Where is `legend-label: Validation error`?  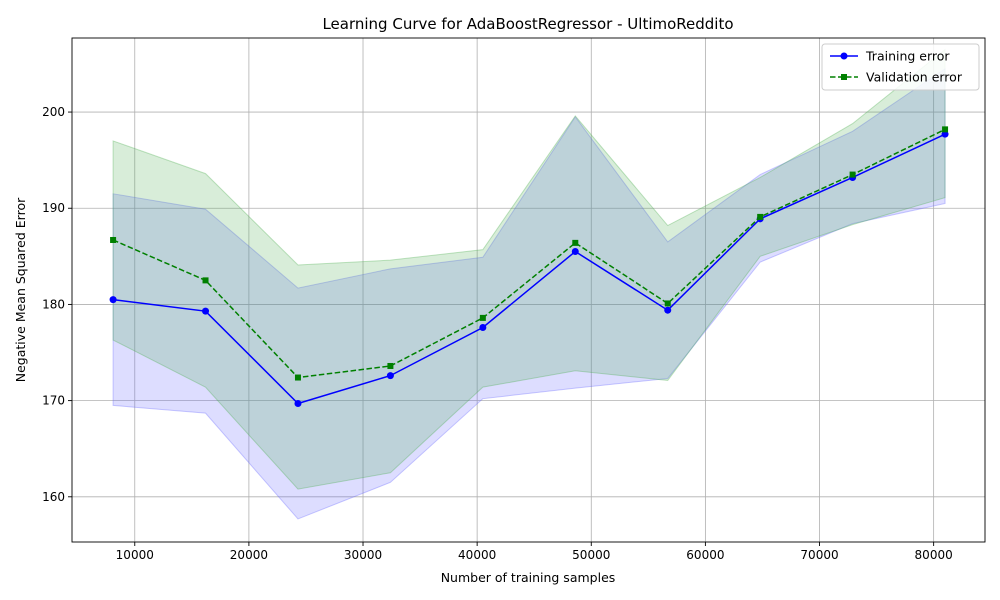
legend-label: Validation error is located at coordinates (914, 77).